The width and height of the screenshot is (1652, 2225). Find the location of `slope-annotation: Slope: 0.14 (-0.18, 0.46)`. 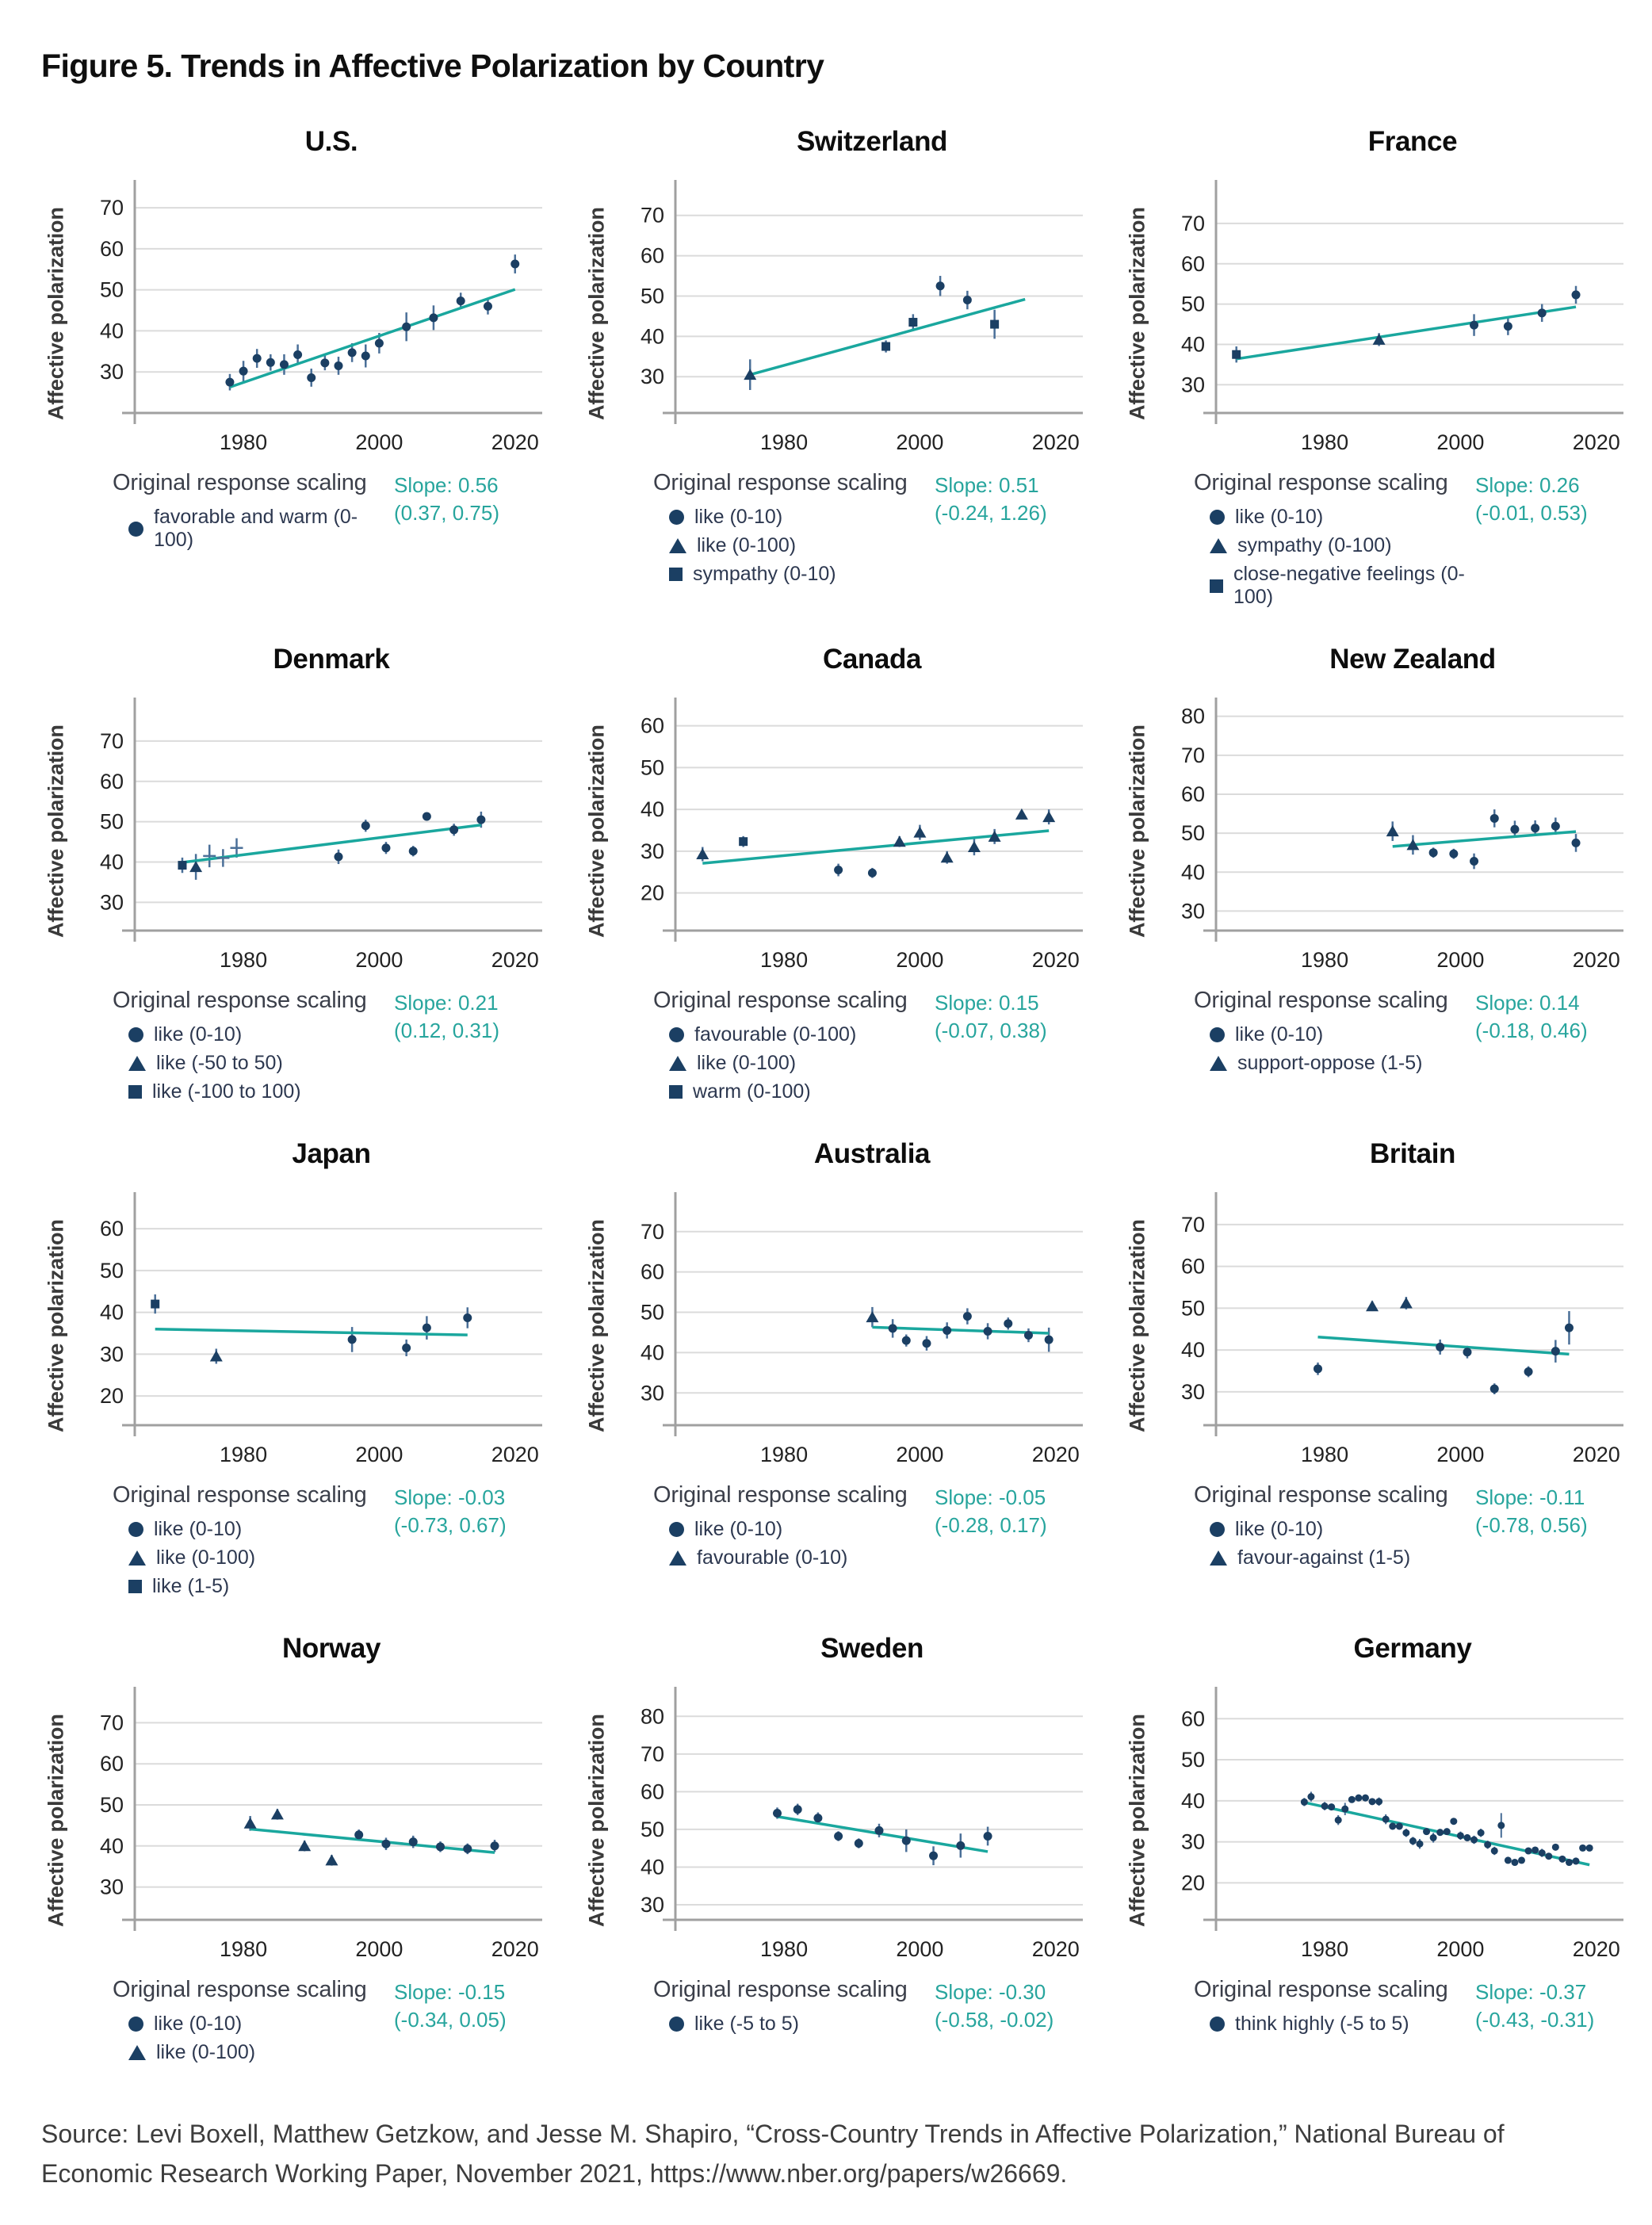

slope-annotation: Slope: 0.14 (-0.18, 0.46) is located at coordinates (1561, 1031).